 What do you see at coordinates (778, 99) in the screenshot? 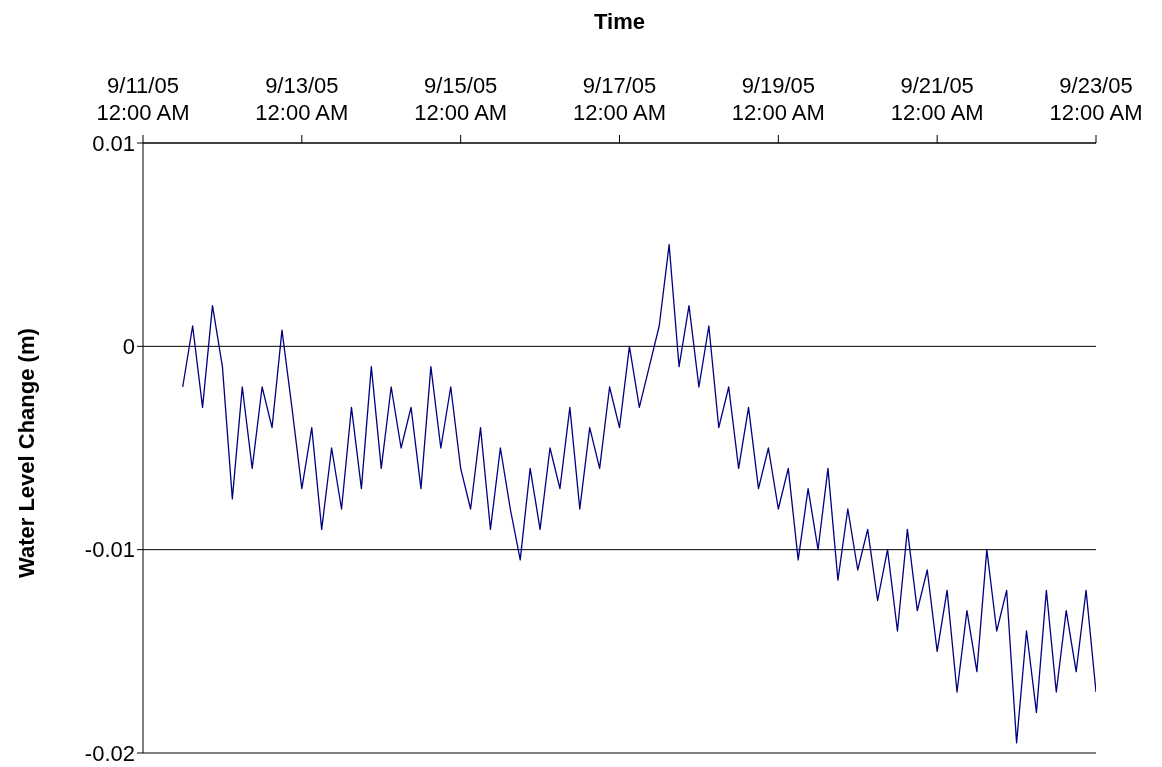
I see `x-tick-label: 9/19/05 12:00 AM` at bounding box center [778, 99].